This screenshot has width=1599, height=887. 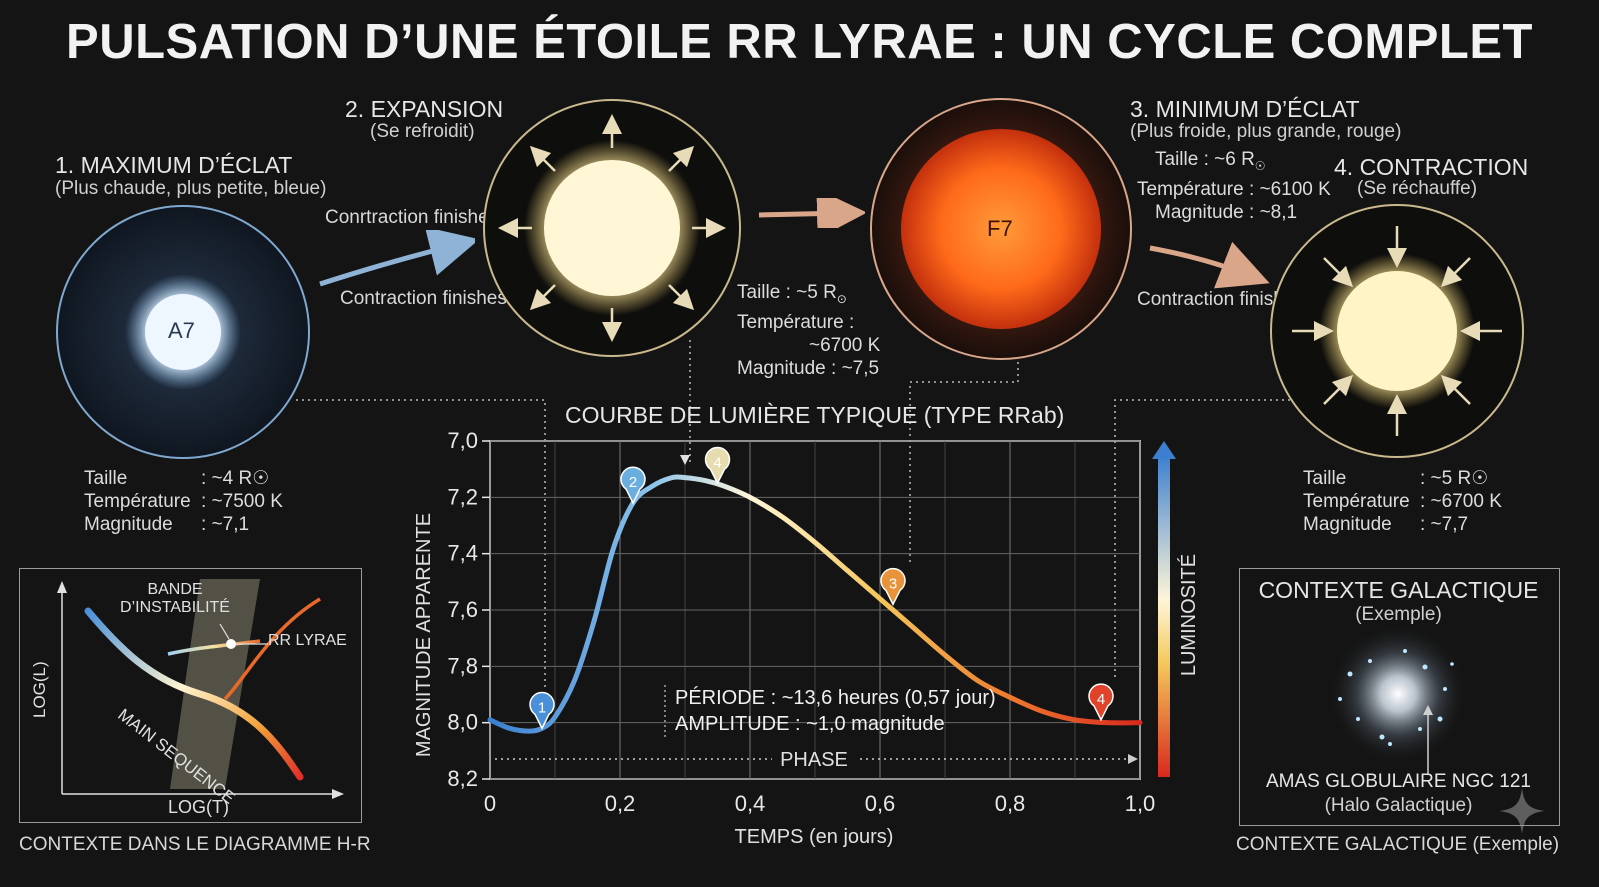 What do you see at coordinates (893, 583) in the screenshot?
I see `svg-text: 3` at bounding box center [893, 583].